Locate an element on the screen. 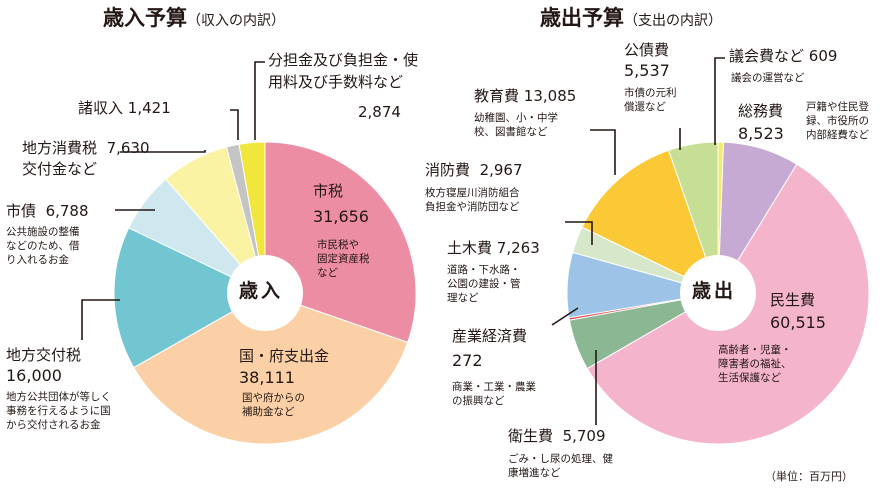 Image resolution: width=891 pixels, height=491 pixels. desc-line: 国や府からの is located at coordinates (273, 398).